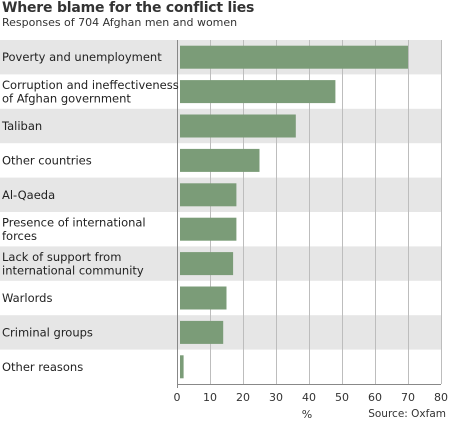  What do you see at coordinates (307, 414) in the screenshot?
I see `x-axis-label: %` at bounding box center [307, 414].